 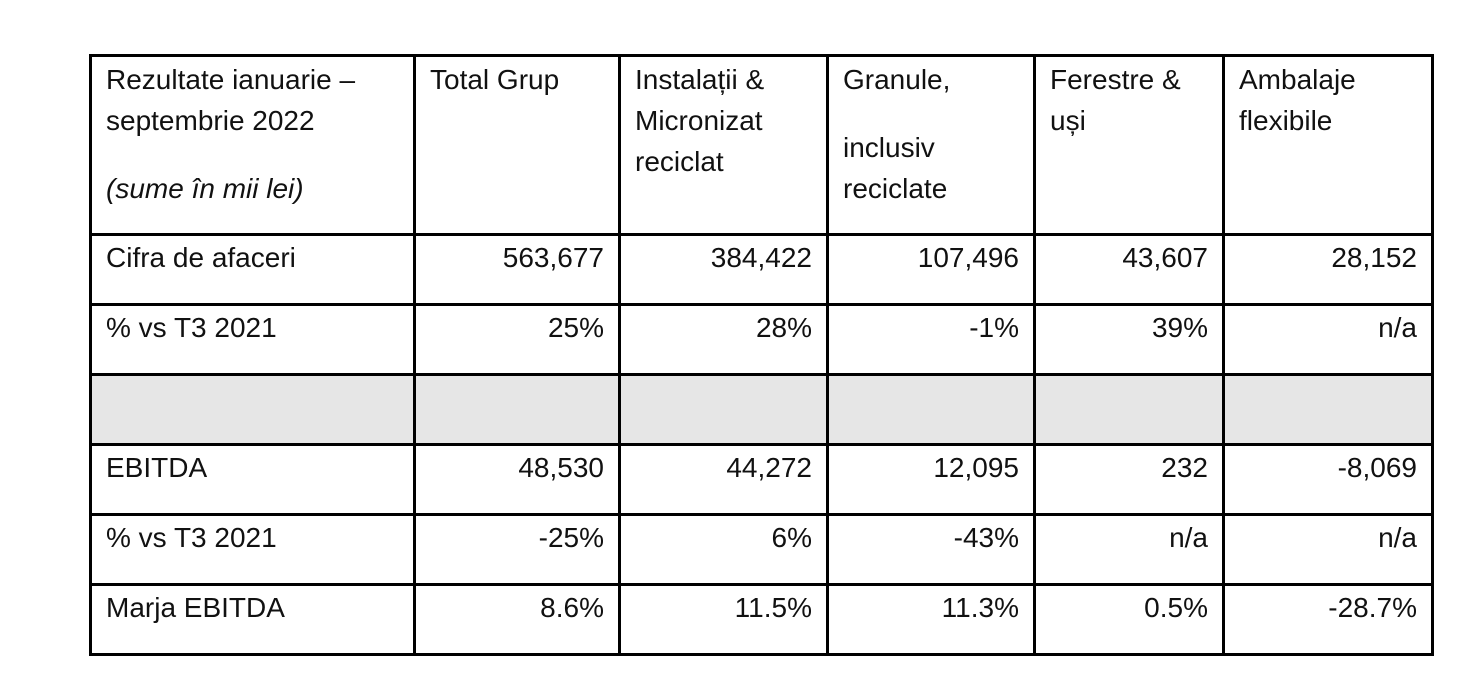 What do you see at coordinates (1129, 619) in the screenshot?
I see `table-cell: 0.5%` at bounding box center [1129, 619].